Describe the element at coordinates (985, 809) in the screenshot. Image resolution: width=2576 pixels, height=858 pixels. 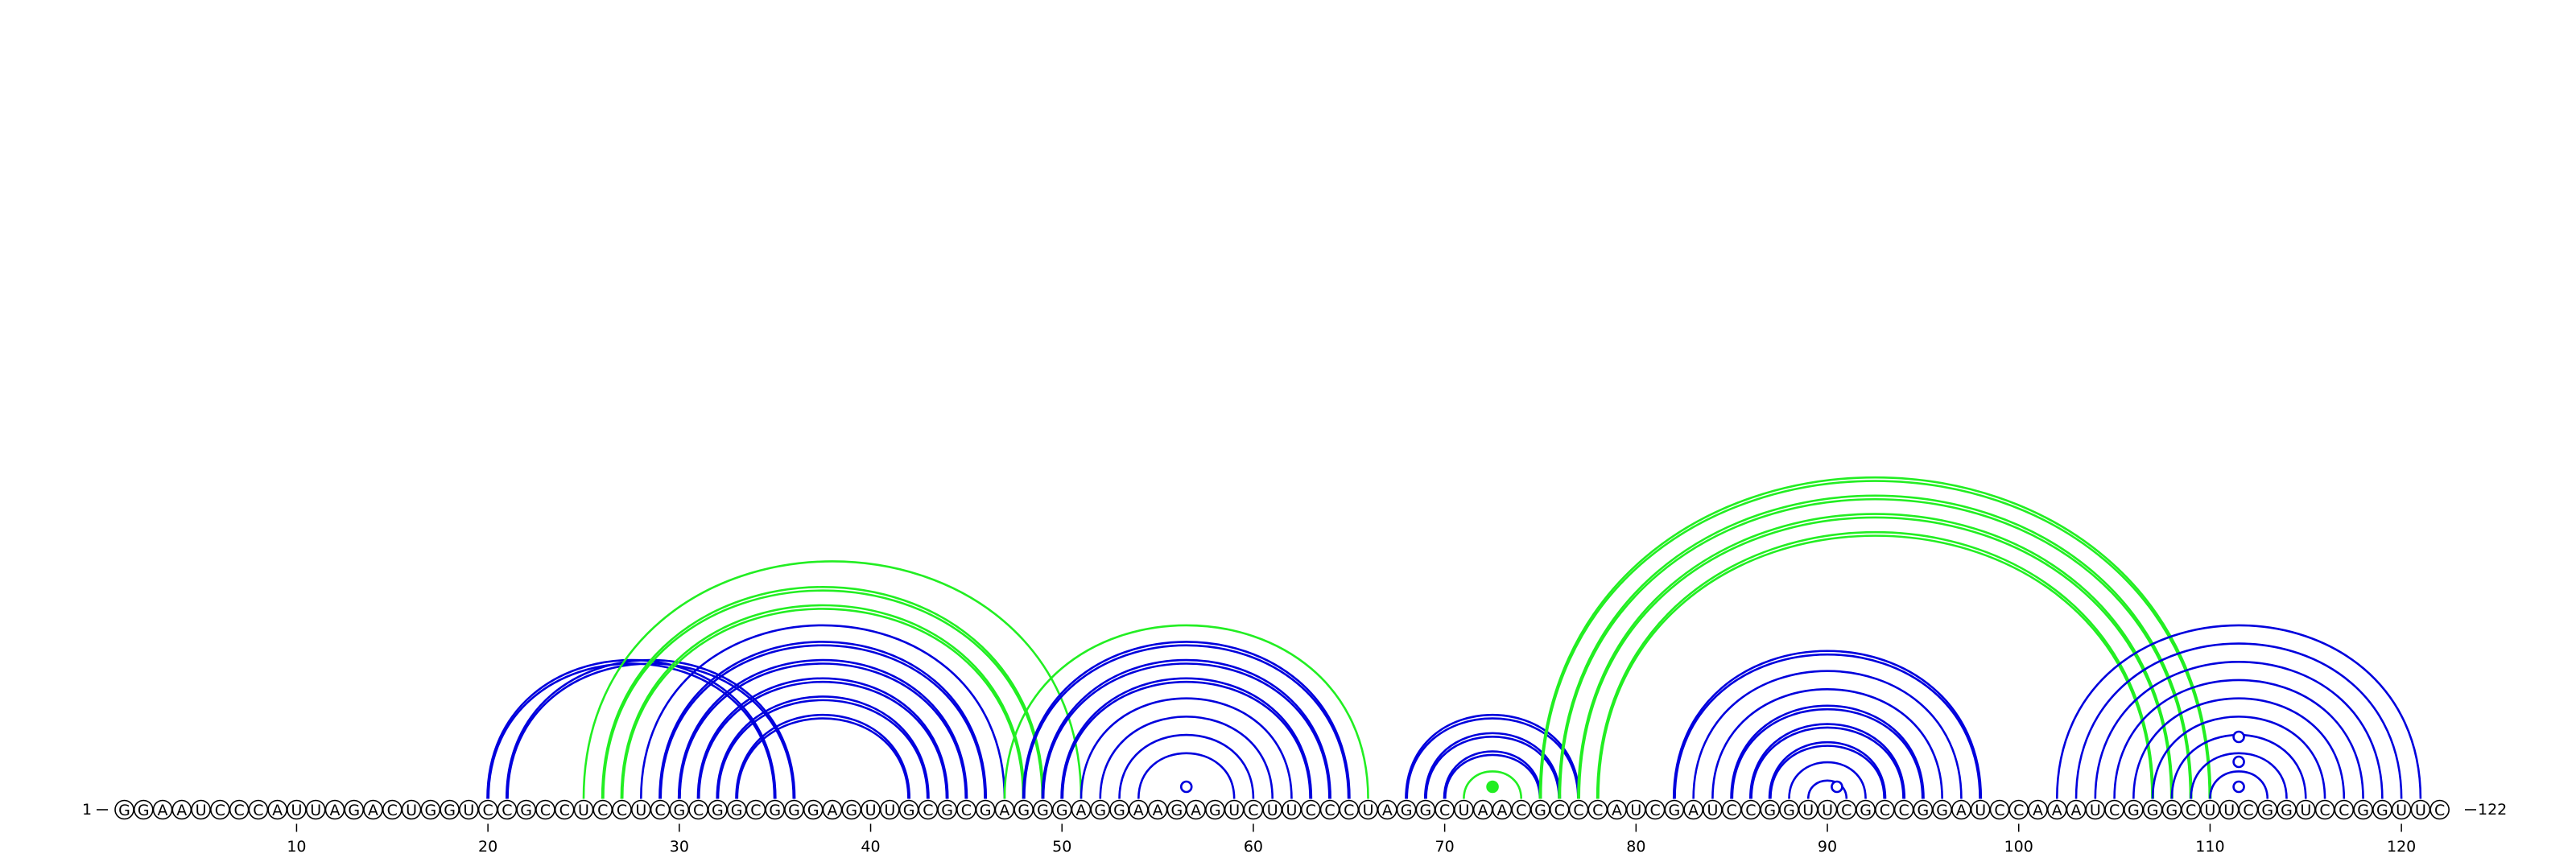
I see `nucleotide-46: G` at that location.